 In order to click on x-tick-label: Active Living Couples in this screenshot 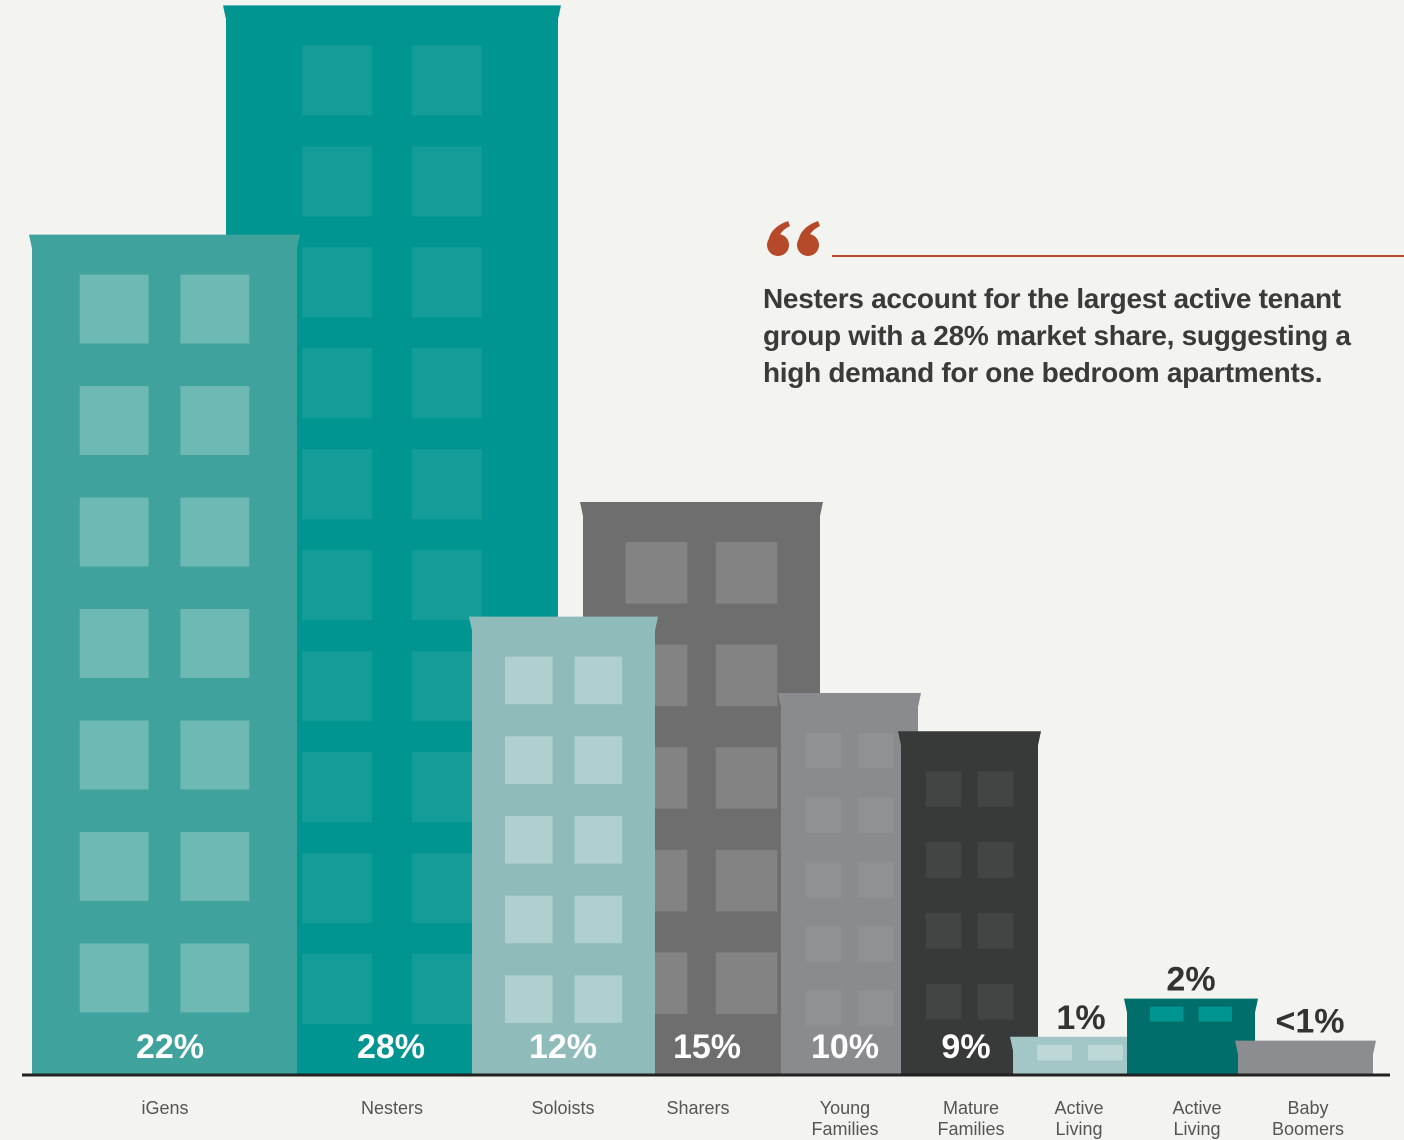, I will do `click(1079, 1118)`.